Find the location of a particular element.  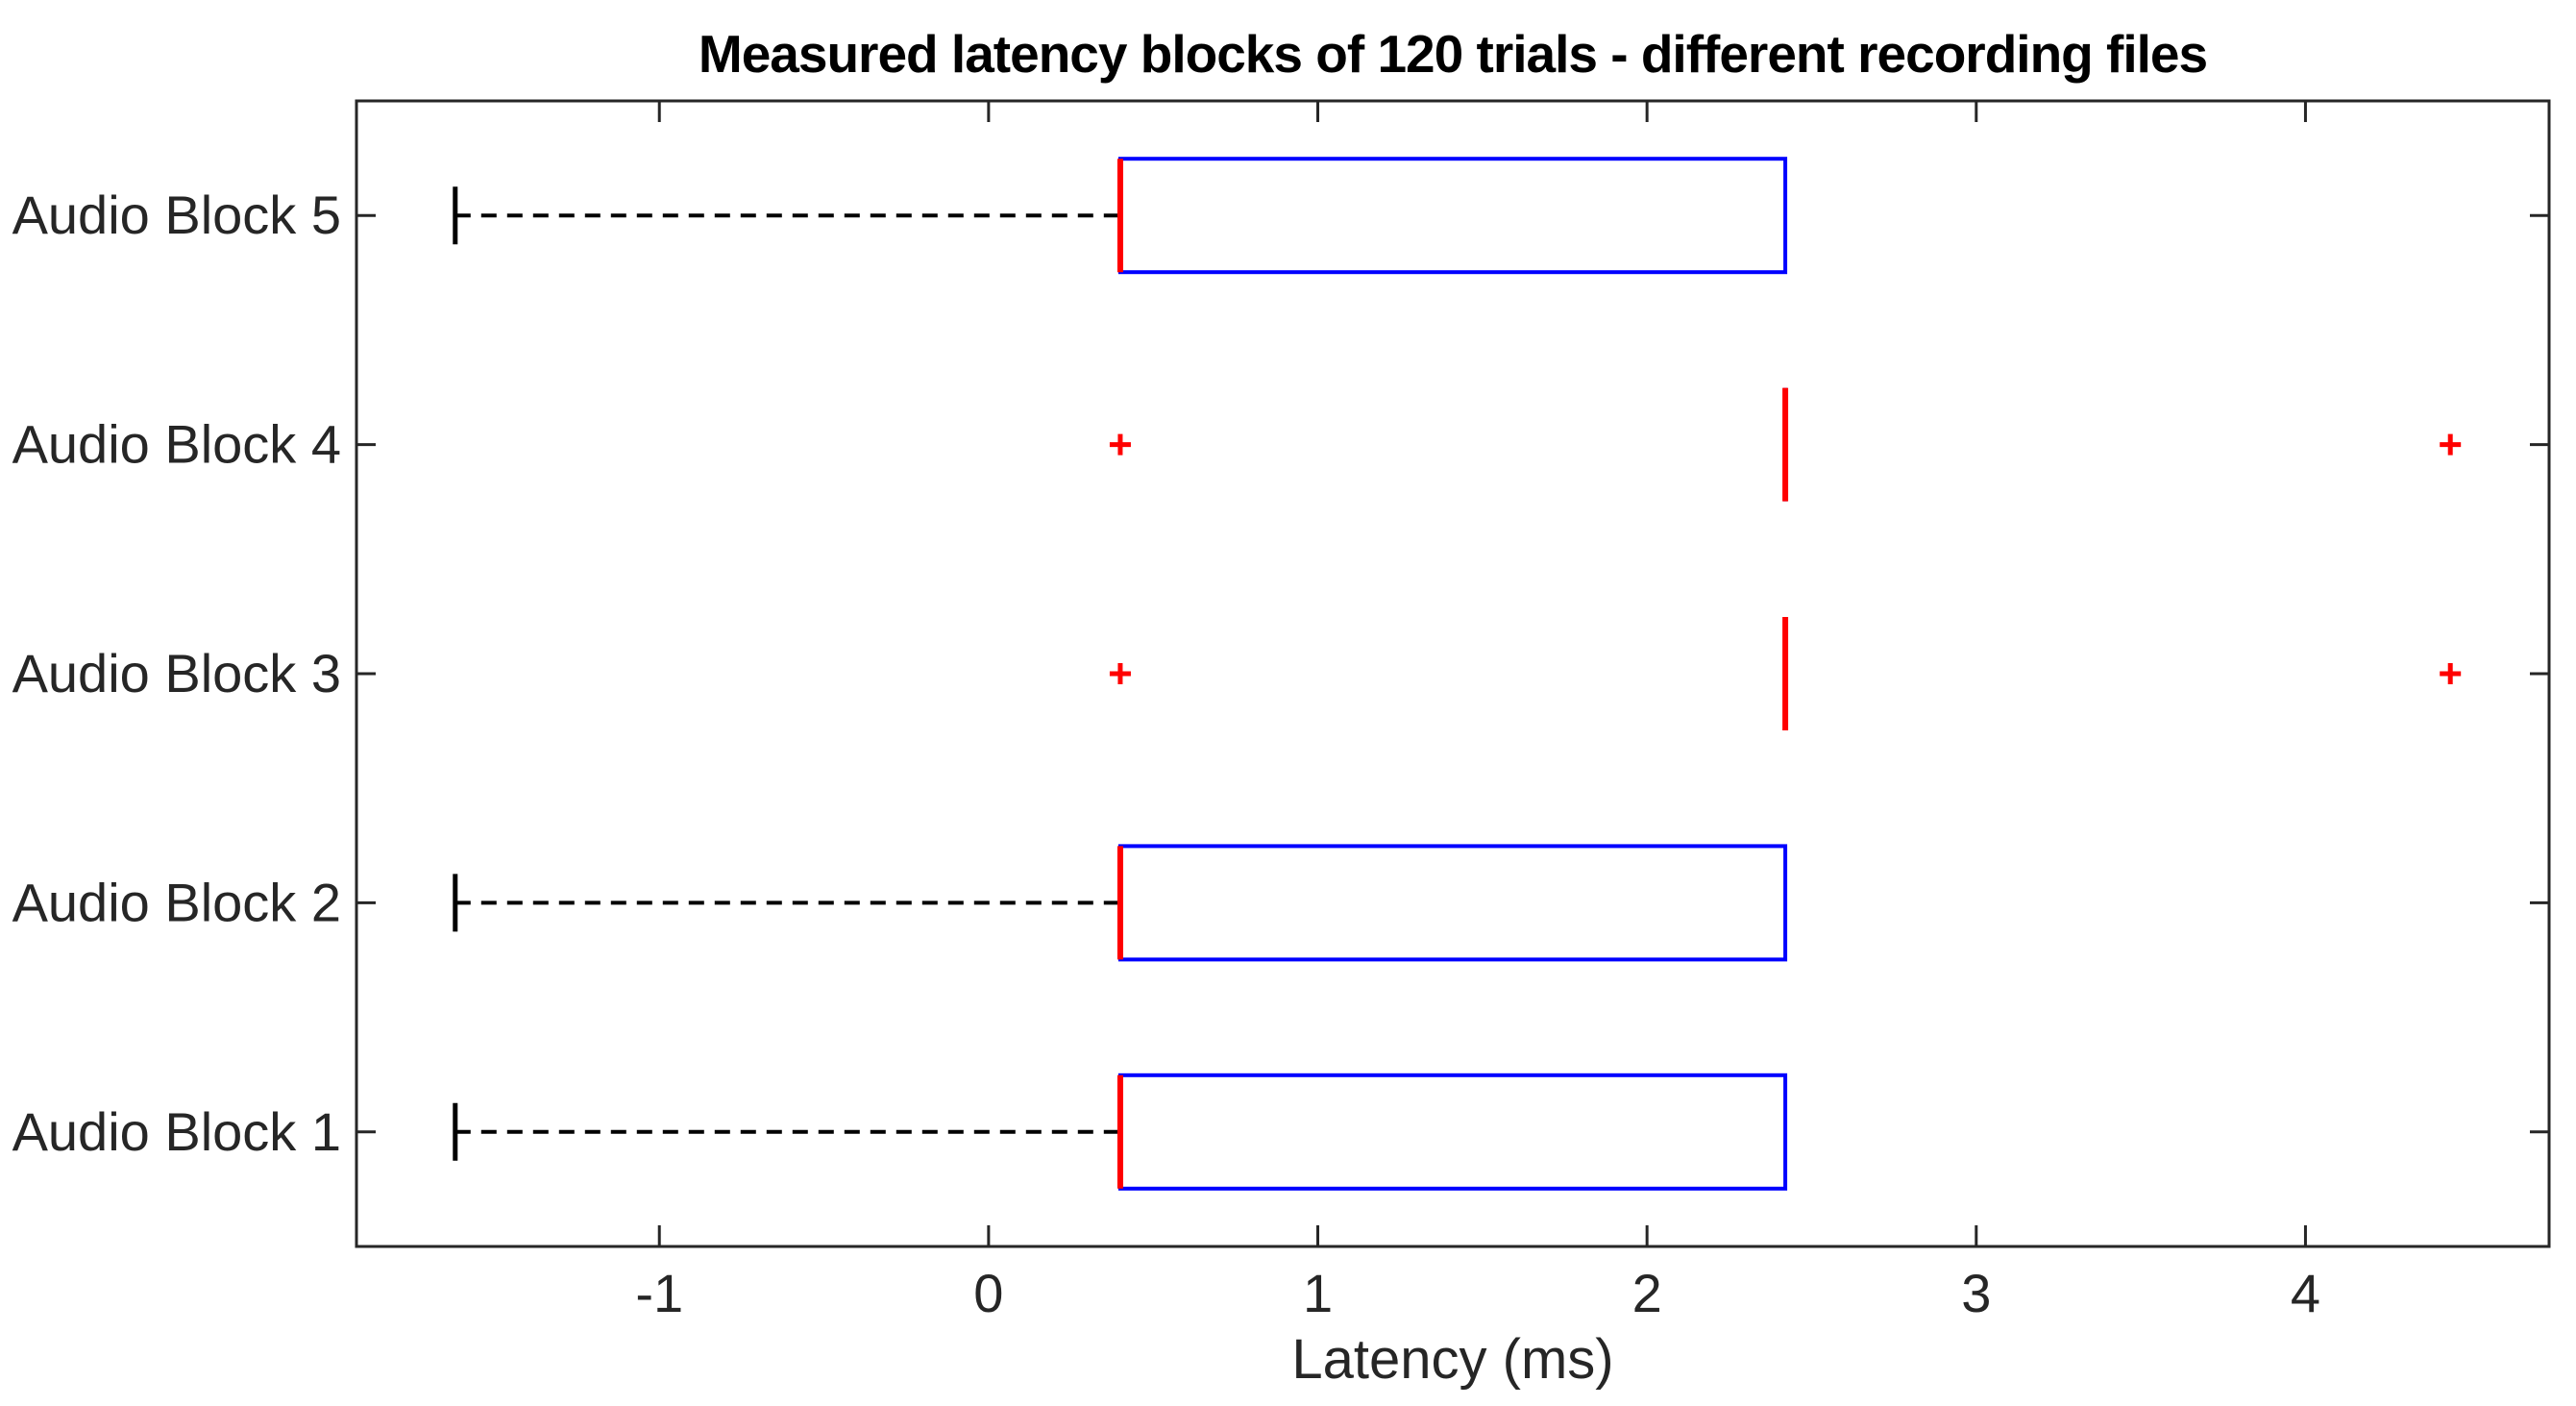

y-tick-label: Audio Block 2 is located at coordinates (176, 902).